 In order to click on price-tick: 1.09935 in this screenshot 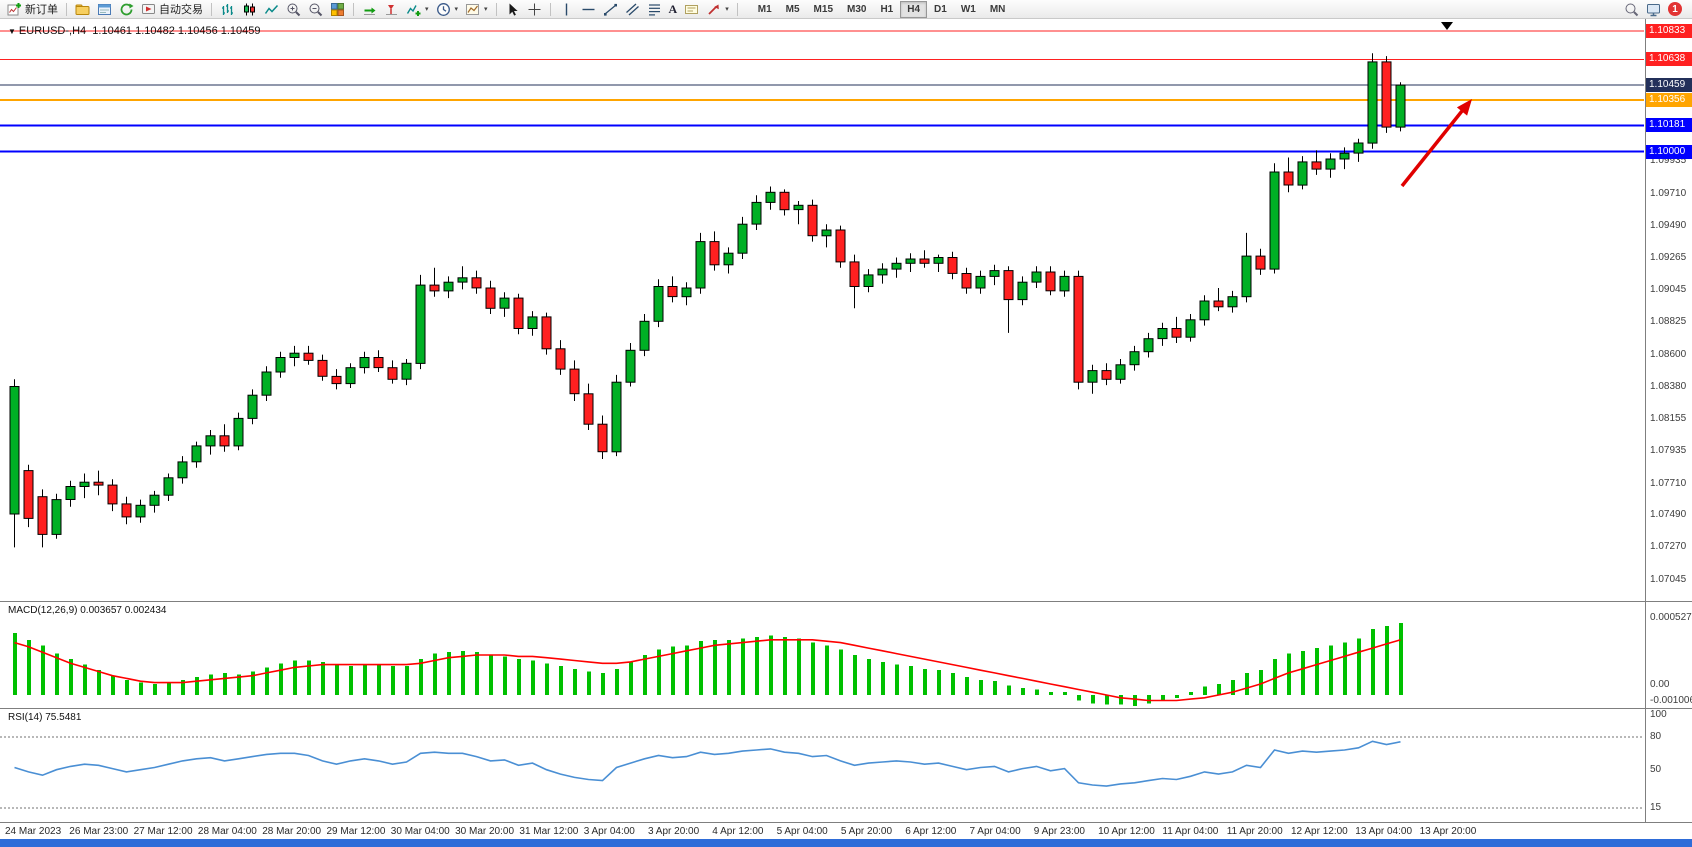, I will do `click(1668, 161)`.